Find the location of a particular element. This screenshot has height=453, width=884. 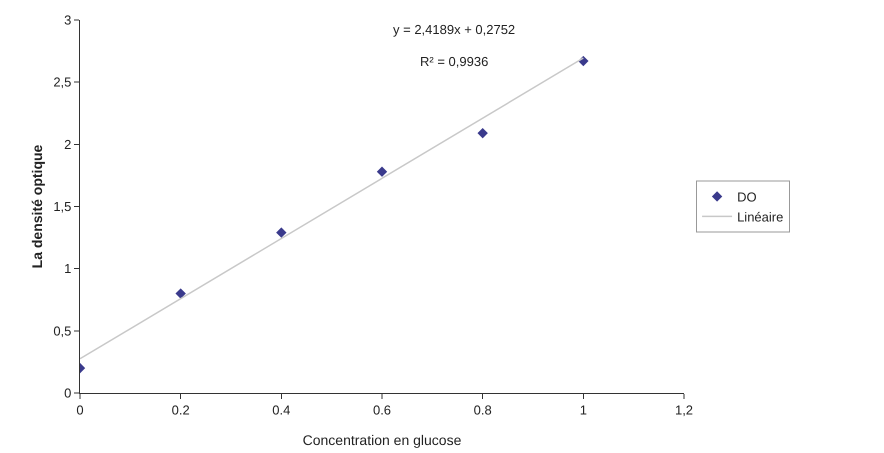

x-tick-label: 0.8 is located at coordinates (483, 410).